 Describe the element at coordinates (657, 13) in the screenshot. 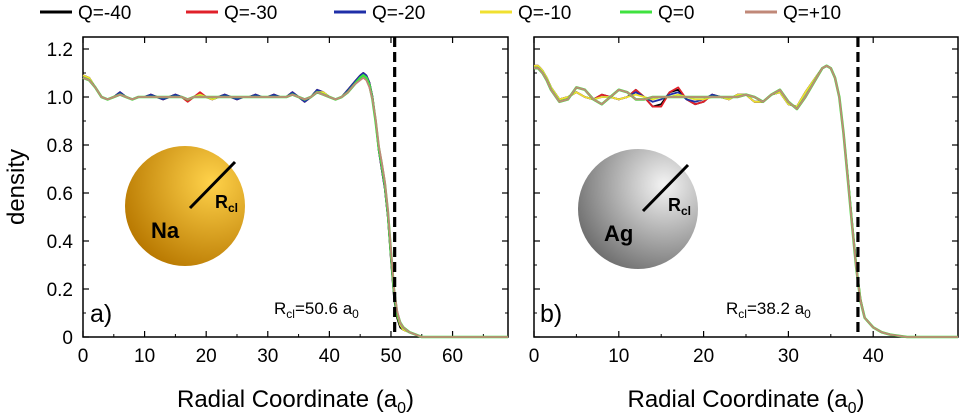

I see `legend-item: Q=0` at that location.